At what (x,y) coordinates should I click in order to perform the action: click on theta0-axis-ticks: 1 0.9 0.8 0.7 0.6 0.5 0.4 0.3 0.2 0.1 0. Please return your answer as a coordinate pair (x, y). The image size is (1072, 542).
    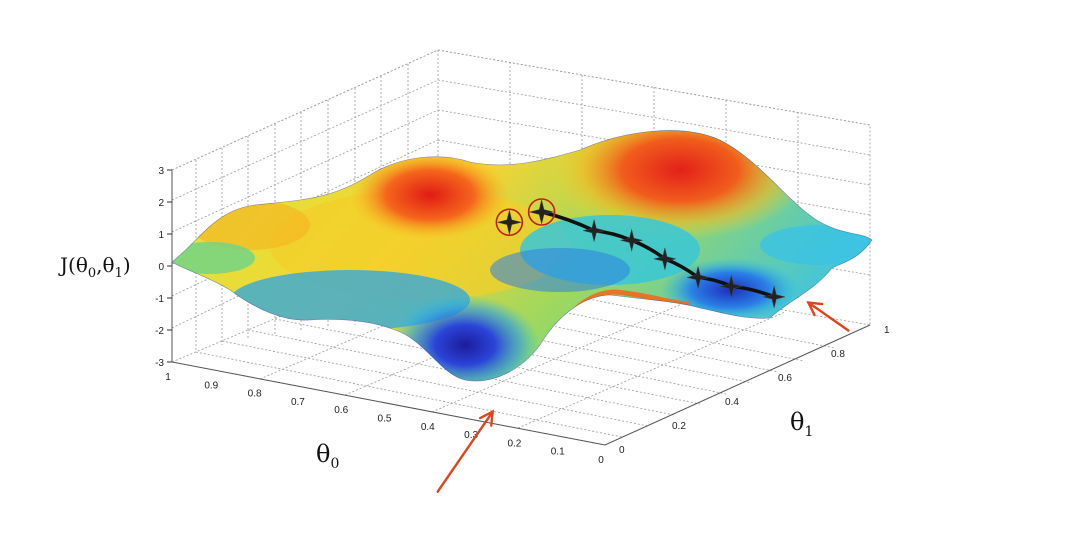
    Looking at the image, I should click on (384, 419).